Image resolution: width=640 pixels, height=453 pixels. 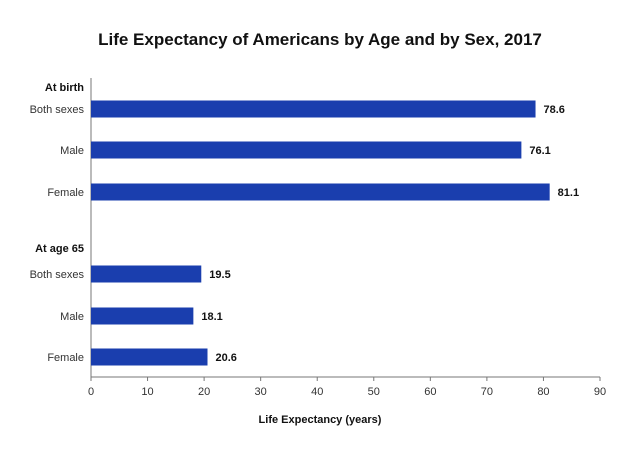 What do you see at coordinates (261, 392) in the screenshot?
I see `x-tick-label: 30` at bounding box center [261, 392].